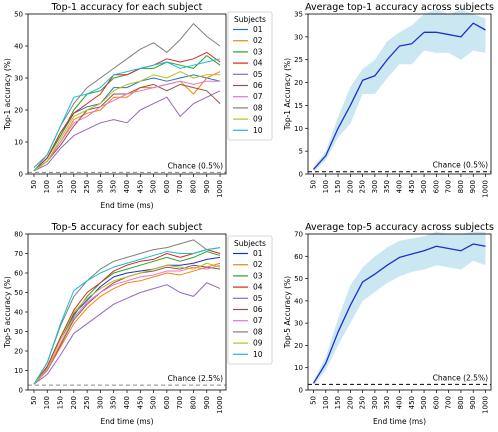 The height and width of the screenshot is (432, 498). Describe the element at coordinates (399, 96) in the screenshot. I see `series-line-mean` at that location.